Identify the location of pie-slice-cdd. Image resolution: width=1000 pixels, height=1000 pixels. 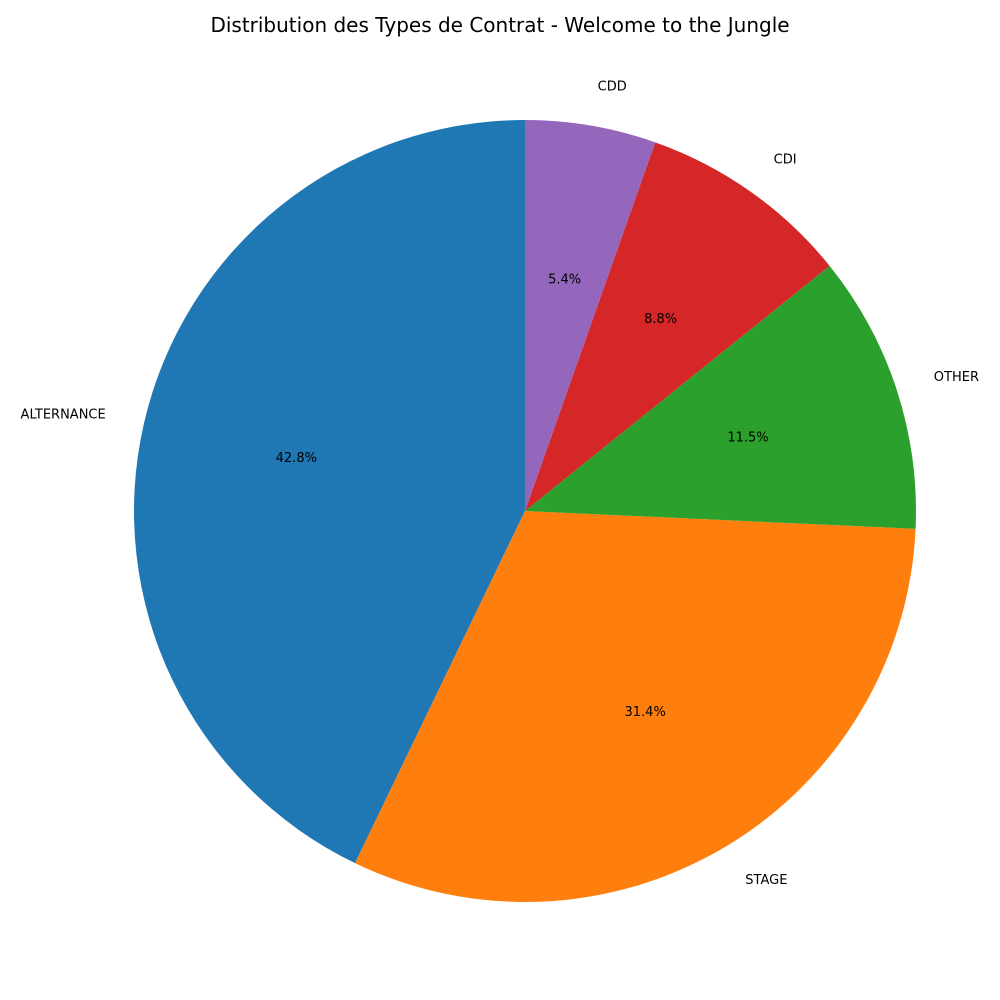
(590, 315).